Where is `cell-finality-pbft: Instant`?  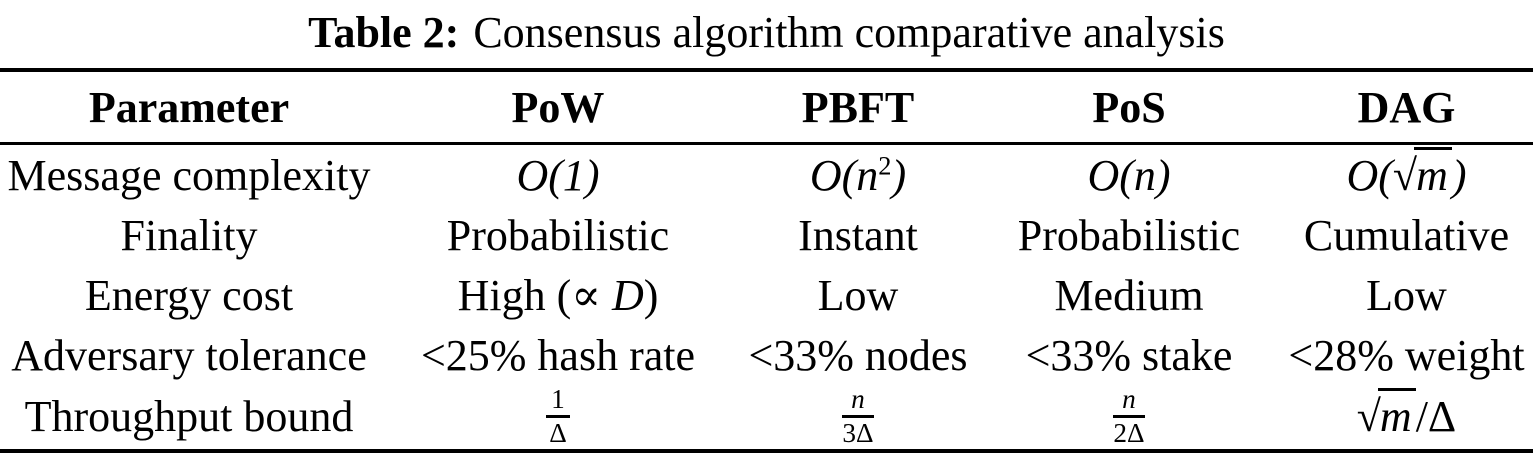
cell-finality-pbft: Instant is located at coordinates (858, 235).